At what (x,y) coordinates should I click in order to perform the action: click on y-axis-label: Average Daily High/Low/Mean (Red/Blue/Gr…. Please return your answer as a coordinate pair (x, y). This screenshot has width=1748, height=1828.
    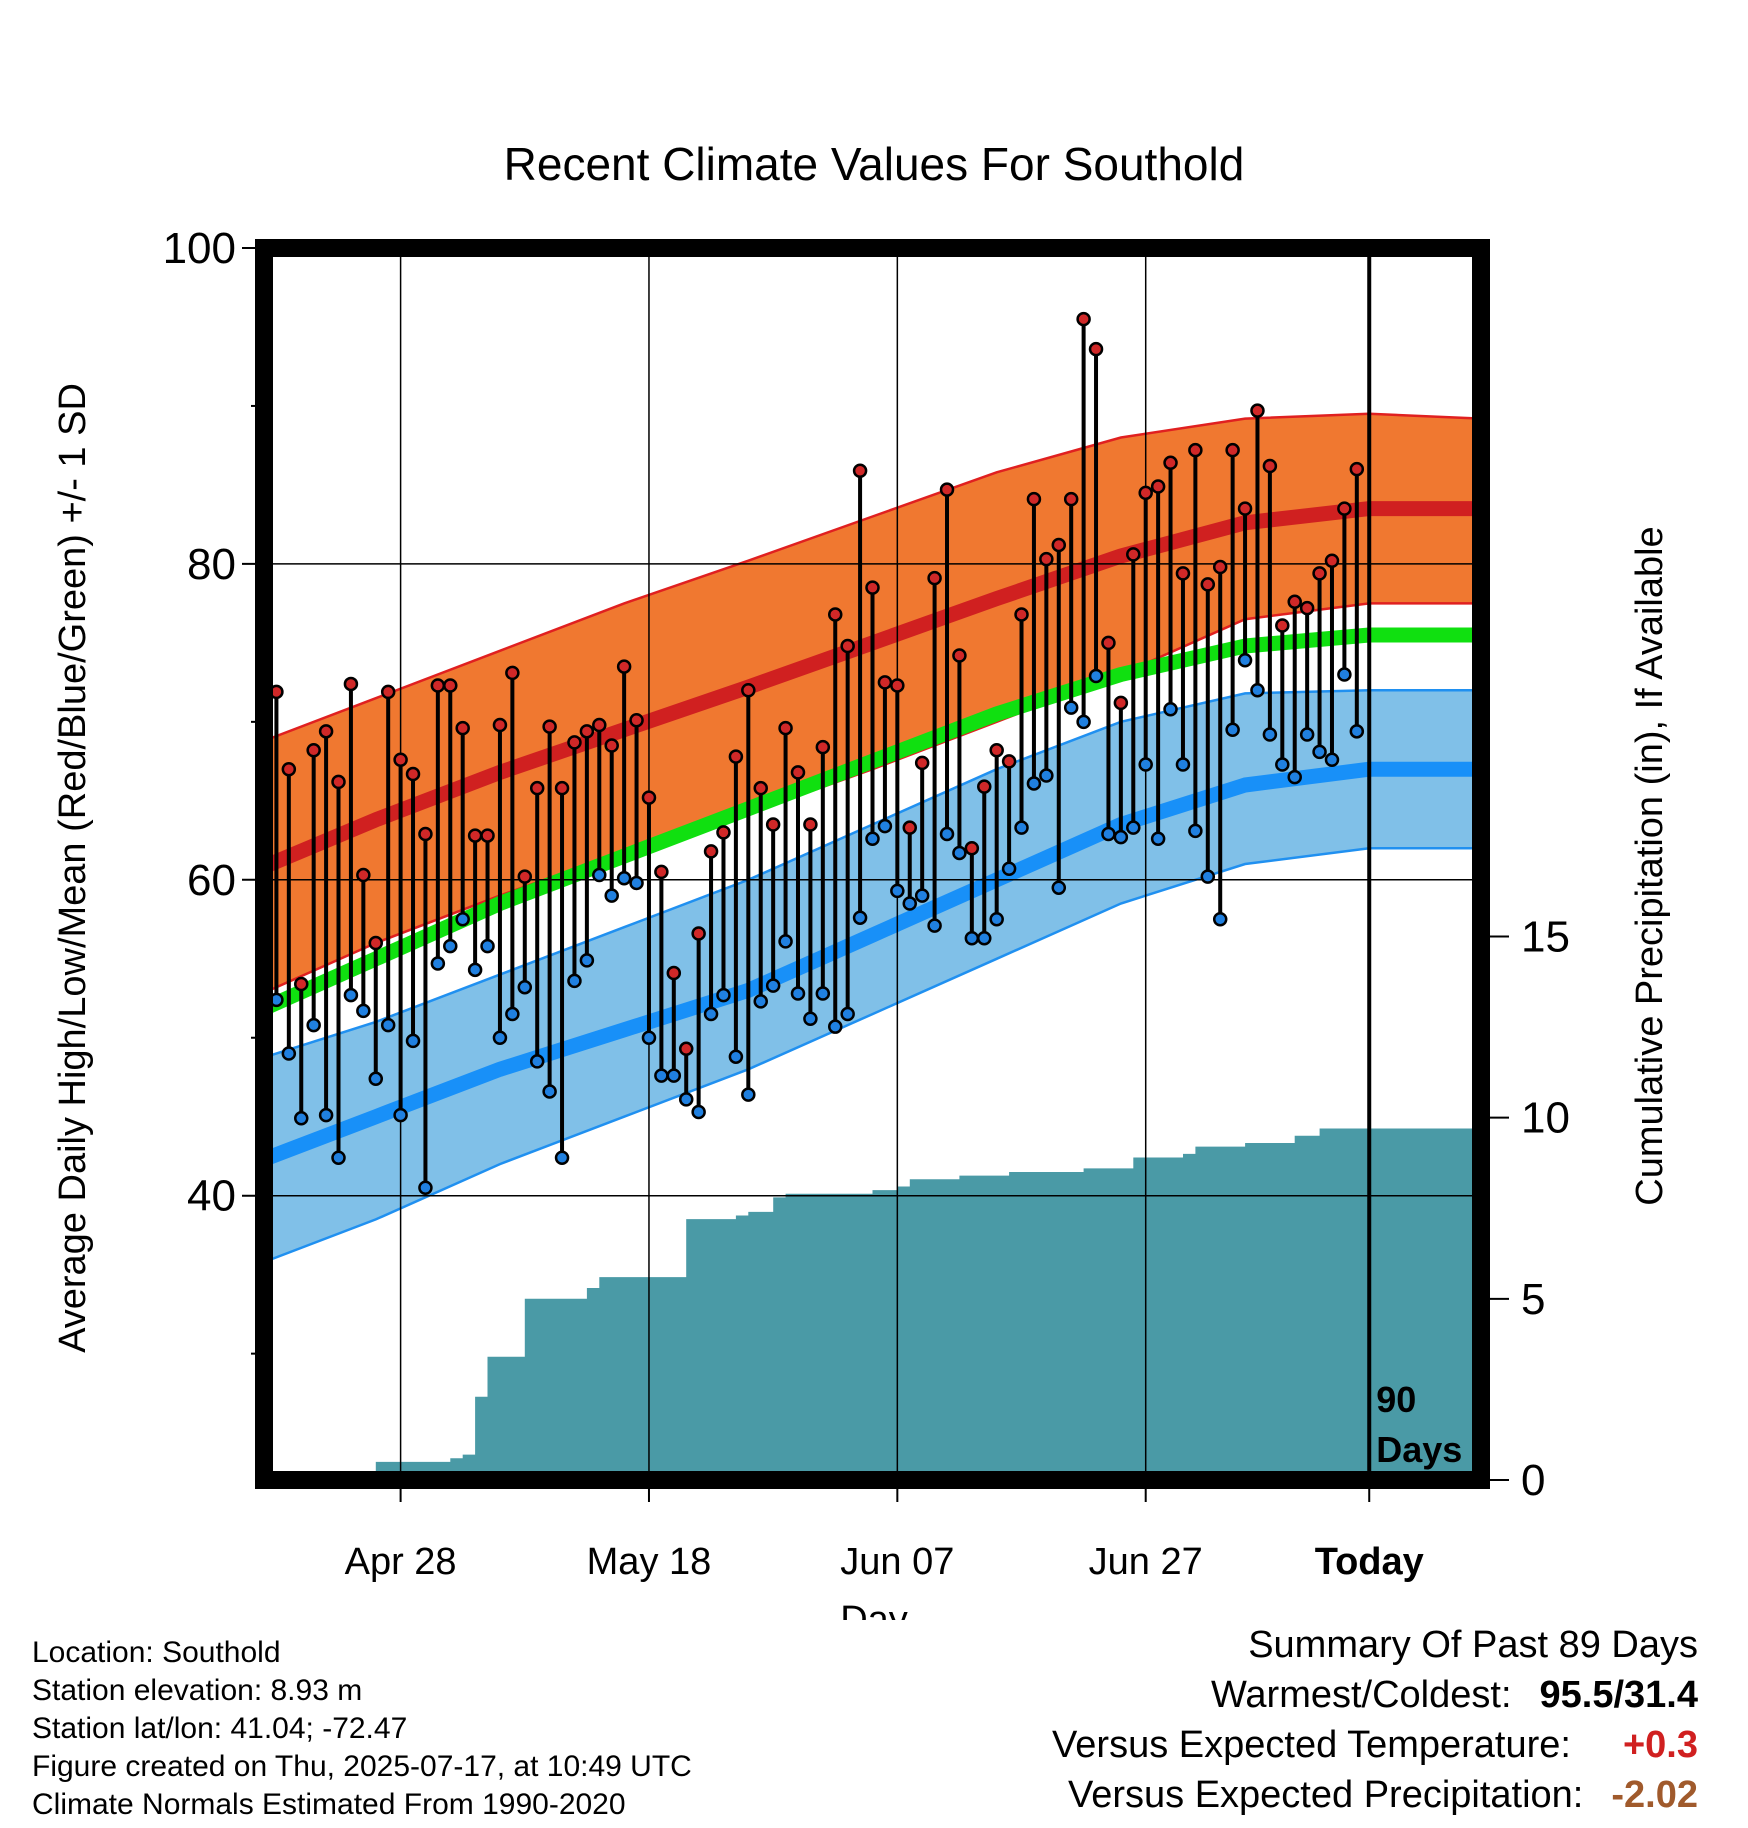
    Looking at the image, I should click on (73, 868).